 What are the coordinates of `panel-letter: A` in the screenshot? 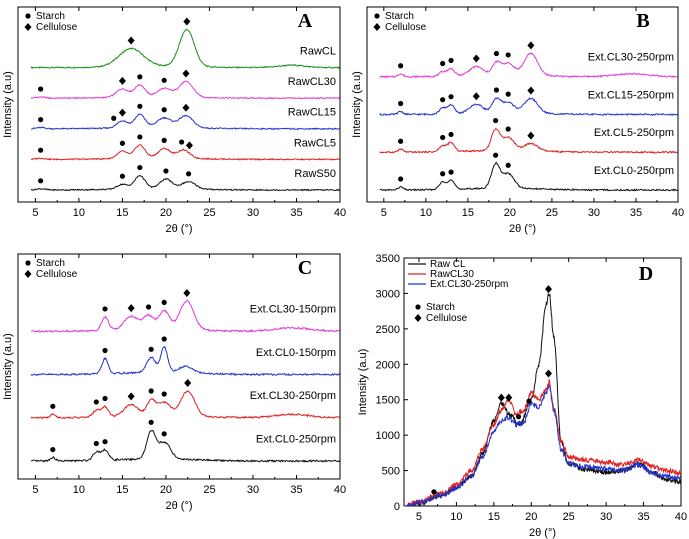 It's located at (305, 21).